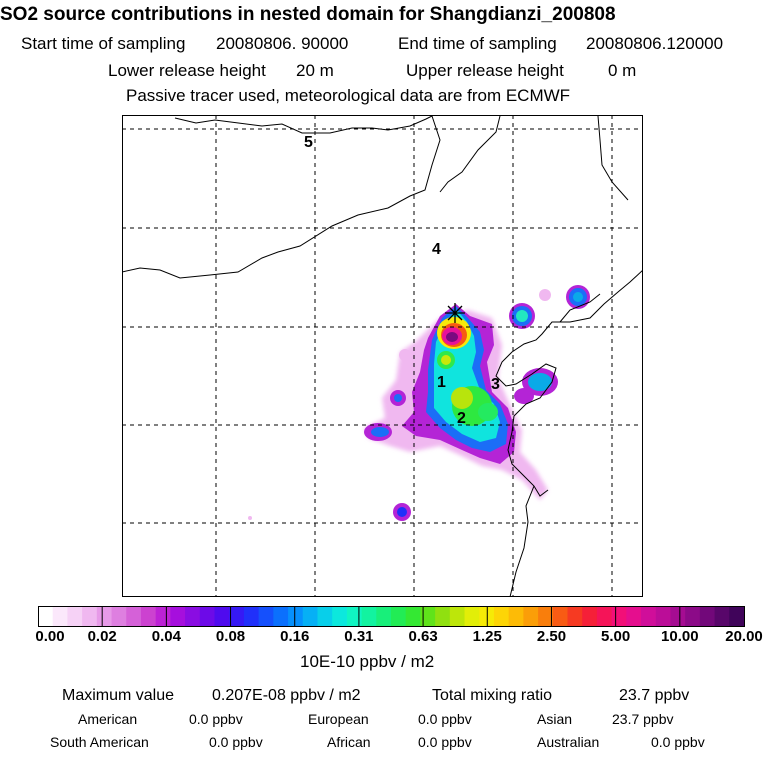 The height and width of the screenshot is (768, 768). Describe the element at coordinates (445, 742) in the screenshot. I see `african-value: 0.0 ppbv` at that location.